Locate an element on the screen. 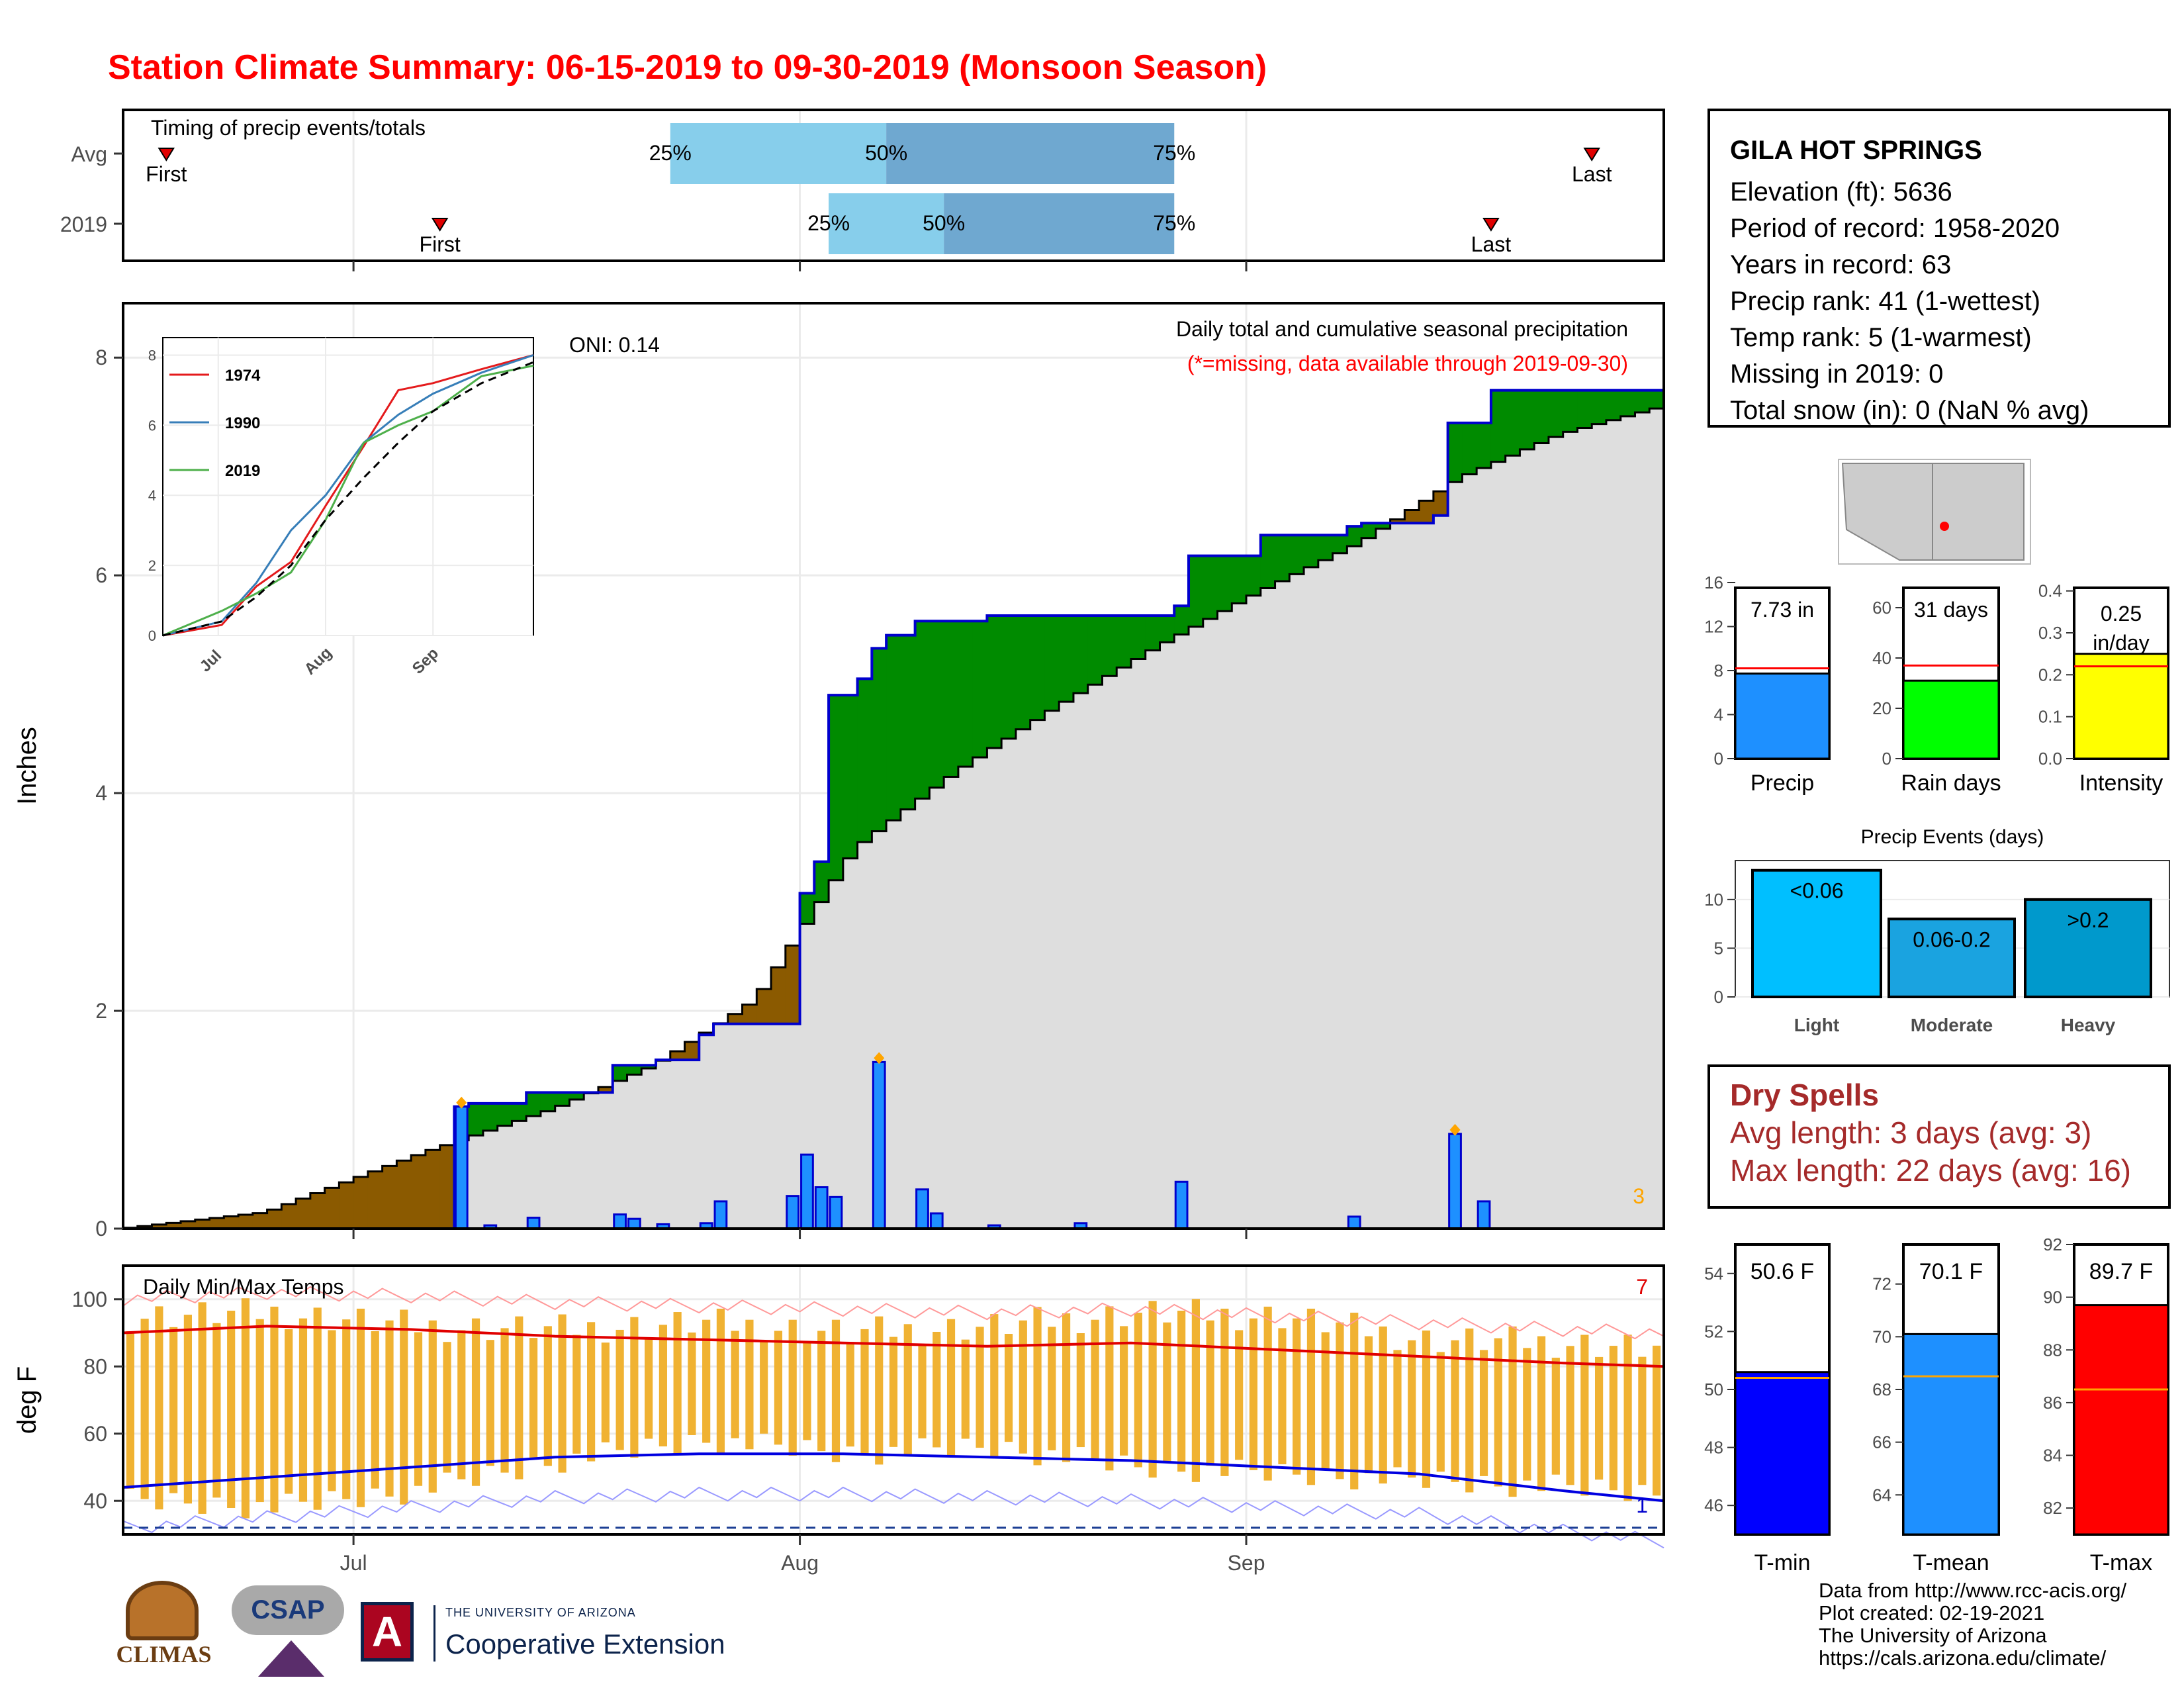  tgauge-y-tick-label: 46 is located at coordinates (1713, 1505).